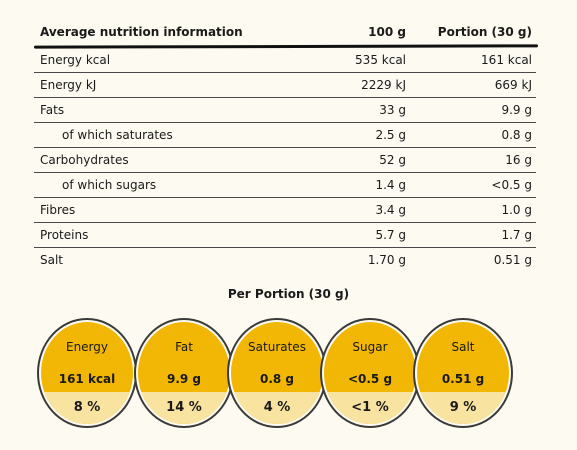 This screenshot has height=450, width=577. I want to click on badge-energy: Energy 161 kcal 8 %, so click(87, 373).